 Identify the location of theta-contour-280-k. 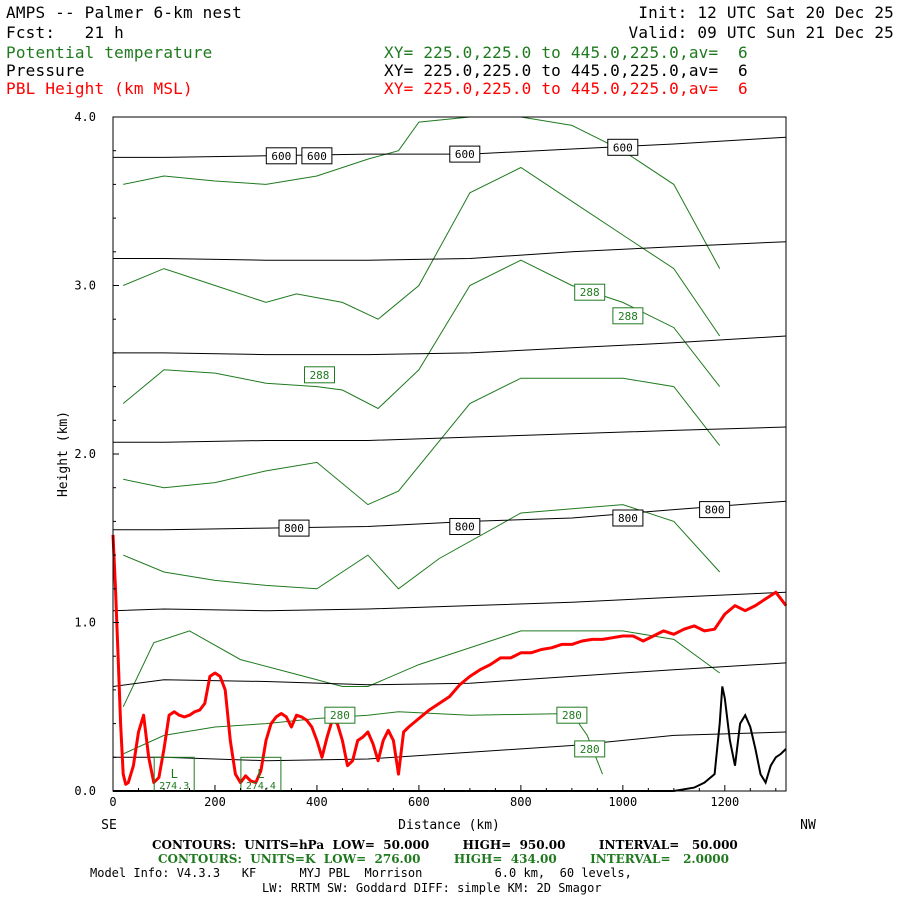
(362, 743).